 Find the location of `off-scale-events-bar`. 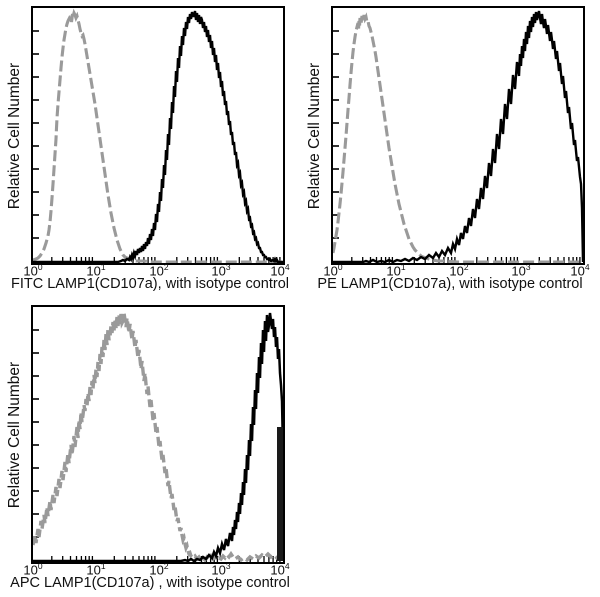

off-scale-events-bar is located at coordinates (280, 494).